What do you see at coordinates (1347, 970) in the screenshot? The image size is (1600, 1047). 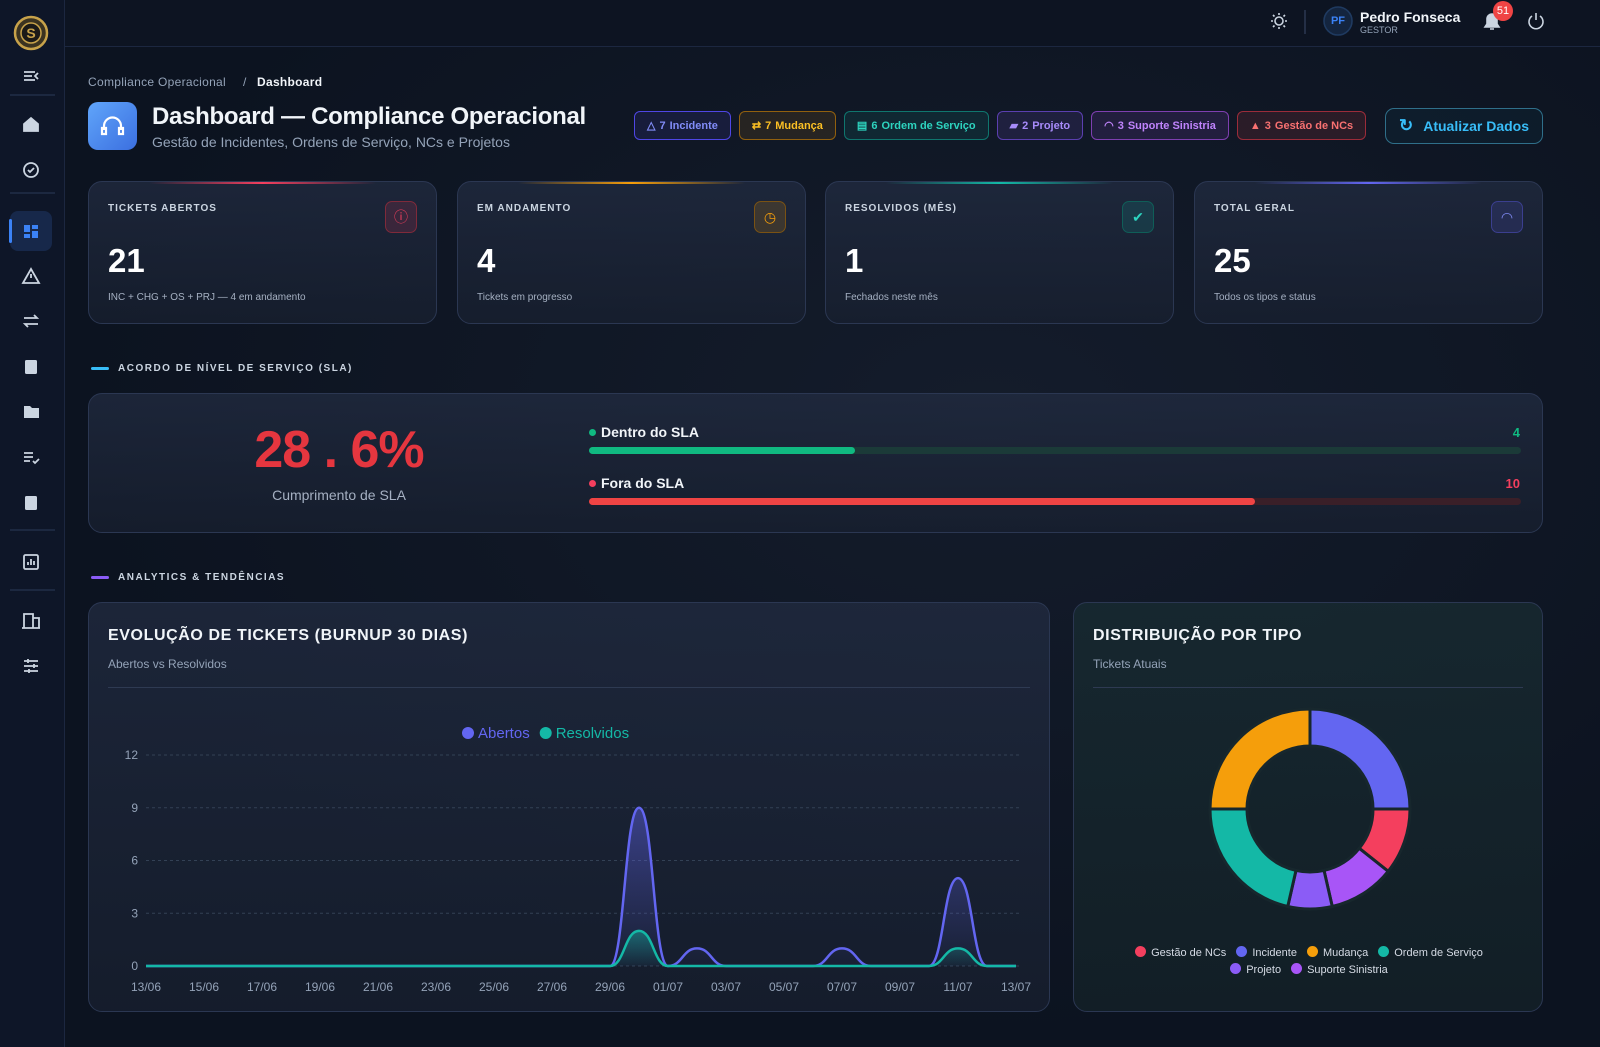 I see `legend-label: Suporte Sinistria` at bounding box center [1347, 970].